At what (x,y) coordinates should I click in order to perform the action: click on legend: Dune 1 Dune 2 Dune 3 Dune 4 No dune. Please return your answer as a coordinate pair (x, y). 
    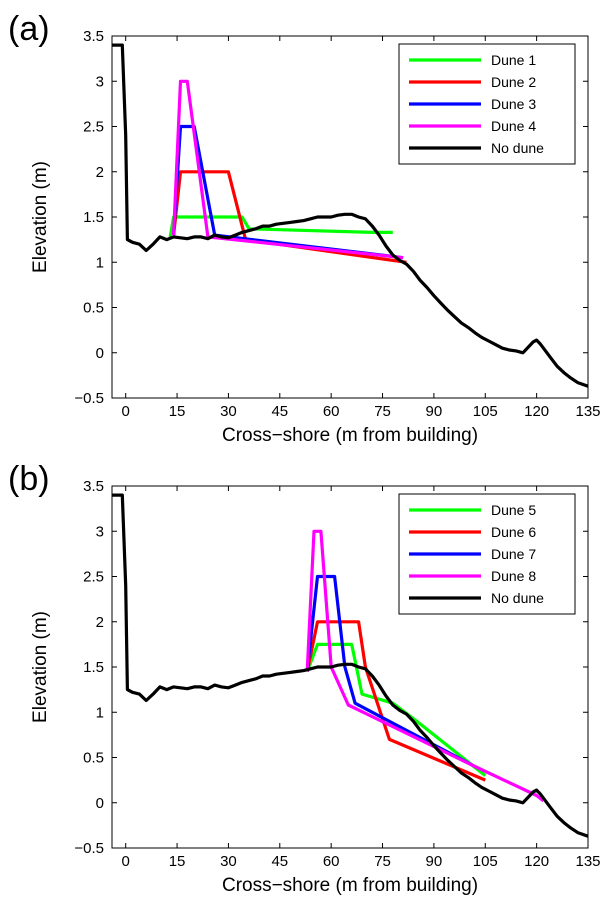
    Looking at the image, I should click on (487, 104).